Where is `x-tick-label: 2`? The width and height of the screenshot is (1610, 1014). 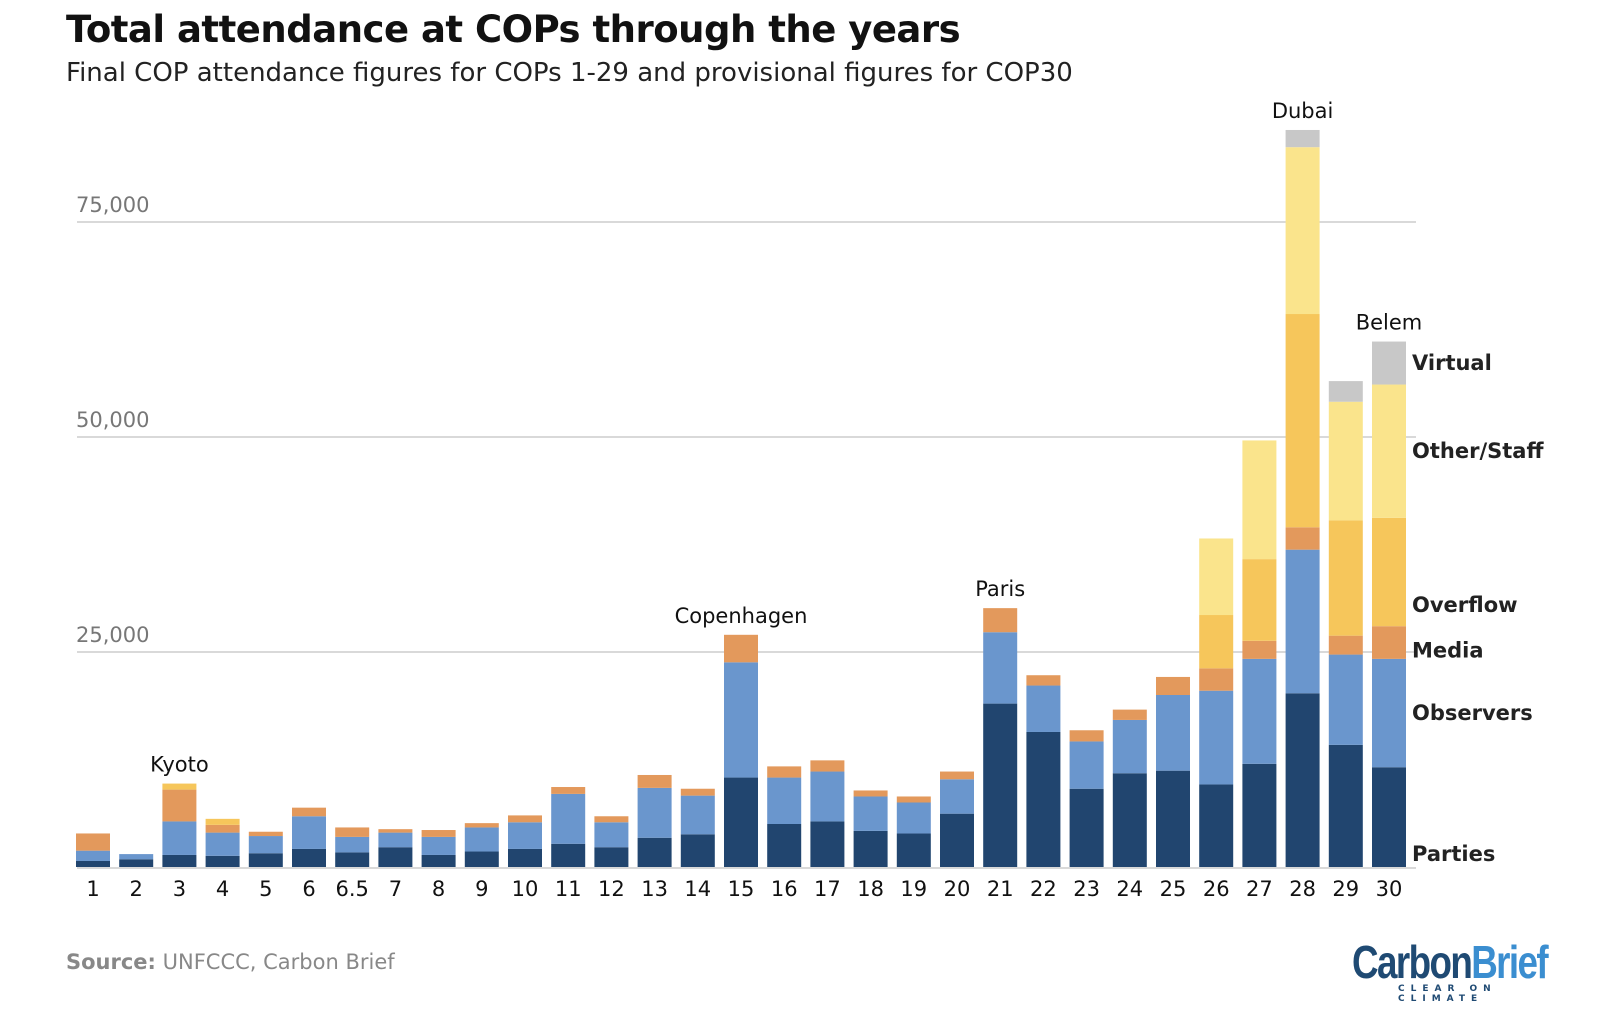 x-tick-label: 2 is located at coordinates (136, 889).